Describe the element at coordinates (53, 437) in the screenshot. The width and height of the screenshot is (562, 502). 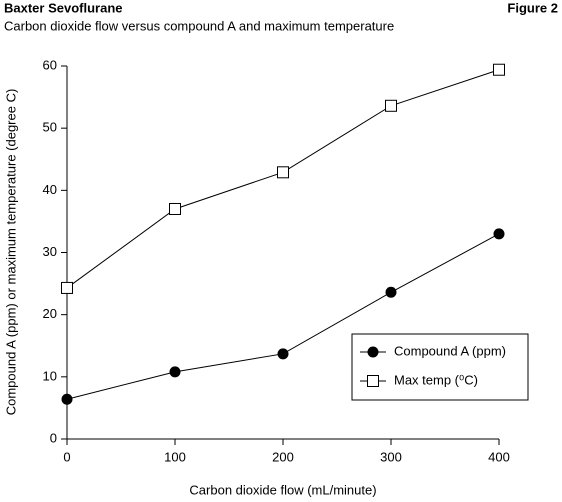
I see `y-tick-label: 0` at that location.